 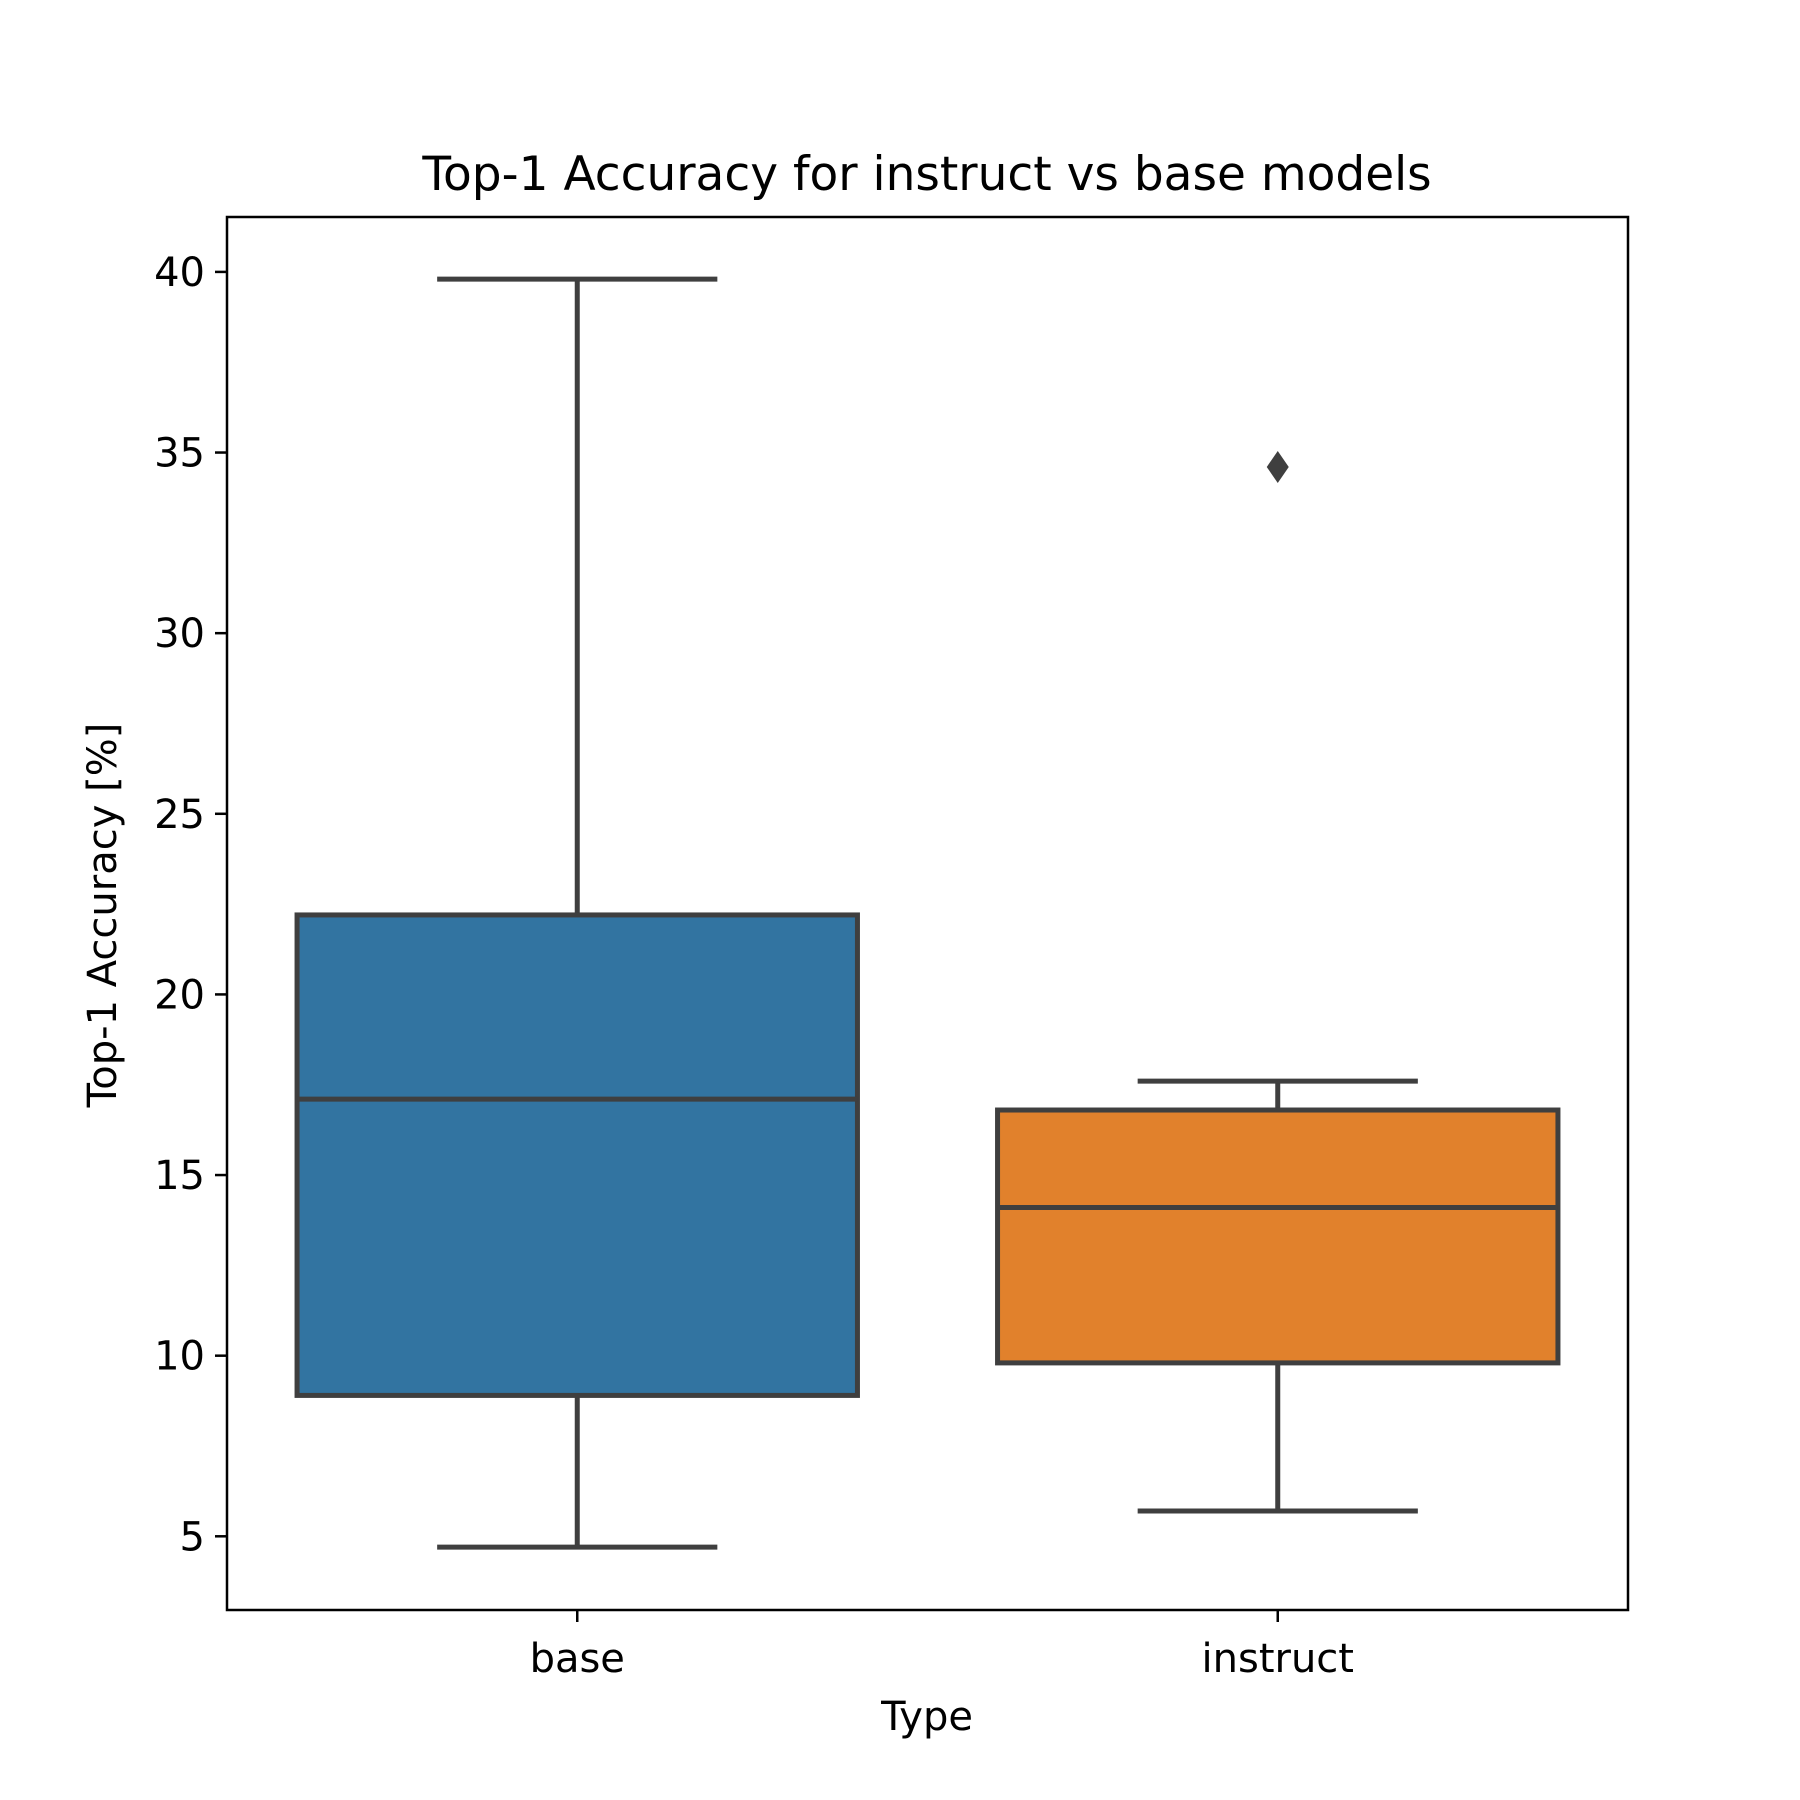 I want to click on y-tick-label: 15, so click(x=179, y=1176).